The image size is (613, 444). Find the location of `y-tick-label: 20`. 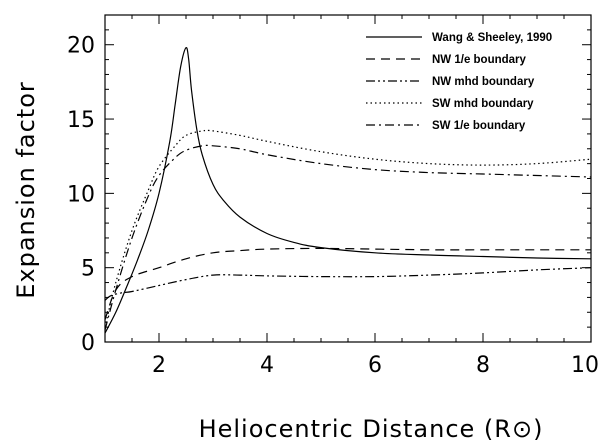

y-tick-label: 20 is located at coordinates (81, 46).